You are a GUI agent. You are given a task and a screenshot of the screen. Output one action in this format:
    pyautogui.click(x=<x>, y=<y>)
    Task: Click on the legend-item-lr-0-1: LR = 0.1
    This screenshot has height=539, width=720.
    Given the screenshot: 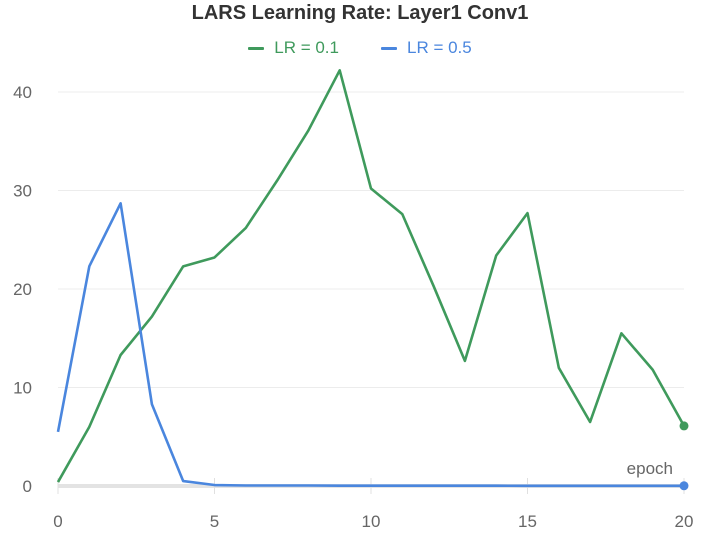 What is the action you would take?
    pyautogui.click(x=293, y=48)
    